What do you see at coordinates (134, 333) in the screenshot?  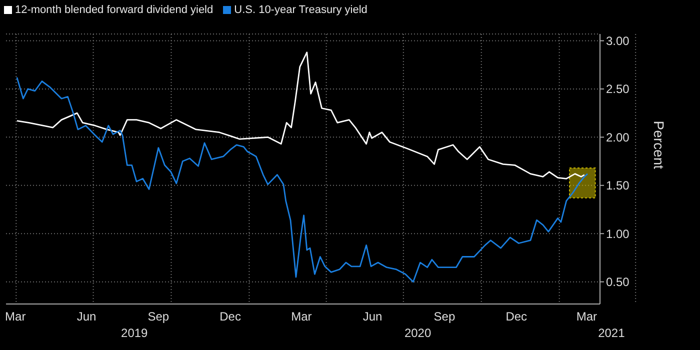 I see `text: 2019` at bounding box center [134, 333].